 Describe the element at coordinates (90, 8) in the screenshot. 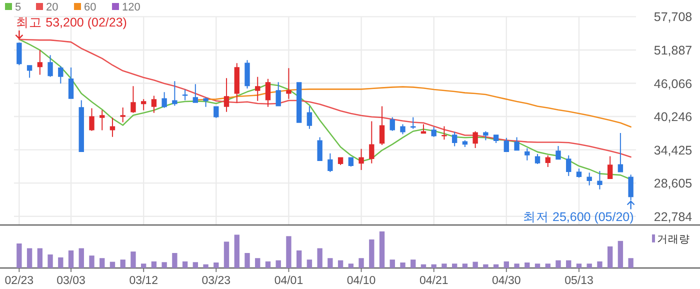

I see `legend-label: 60` at that location.